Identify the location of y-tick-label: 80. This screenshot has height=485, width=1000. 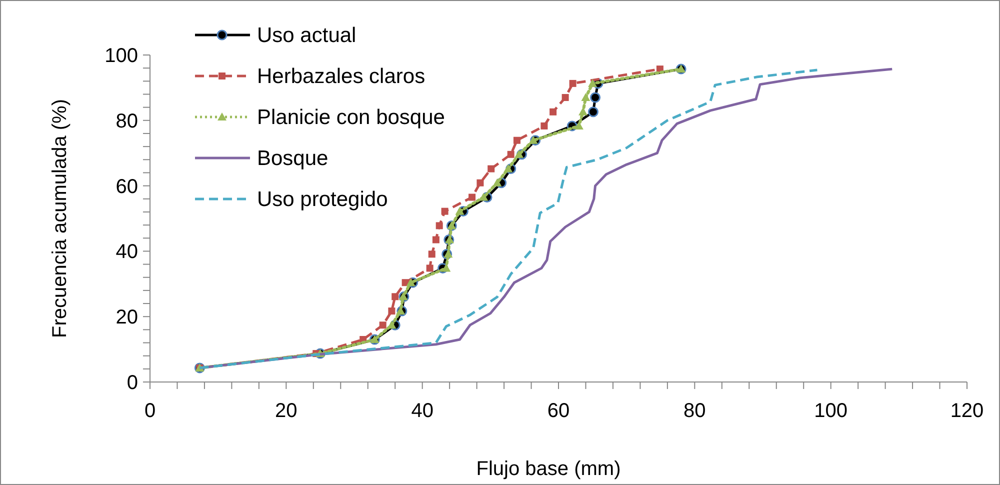
(127, 121).